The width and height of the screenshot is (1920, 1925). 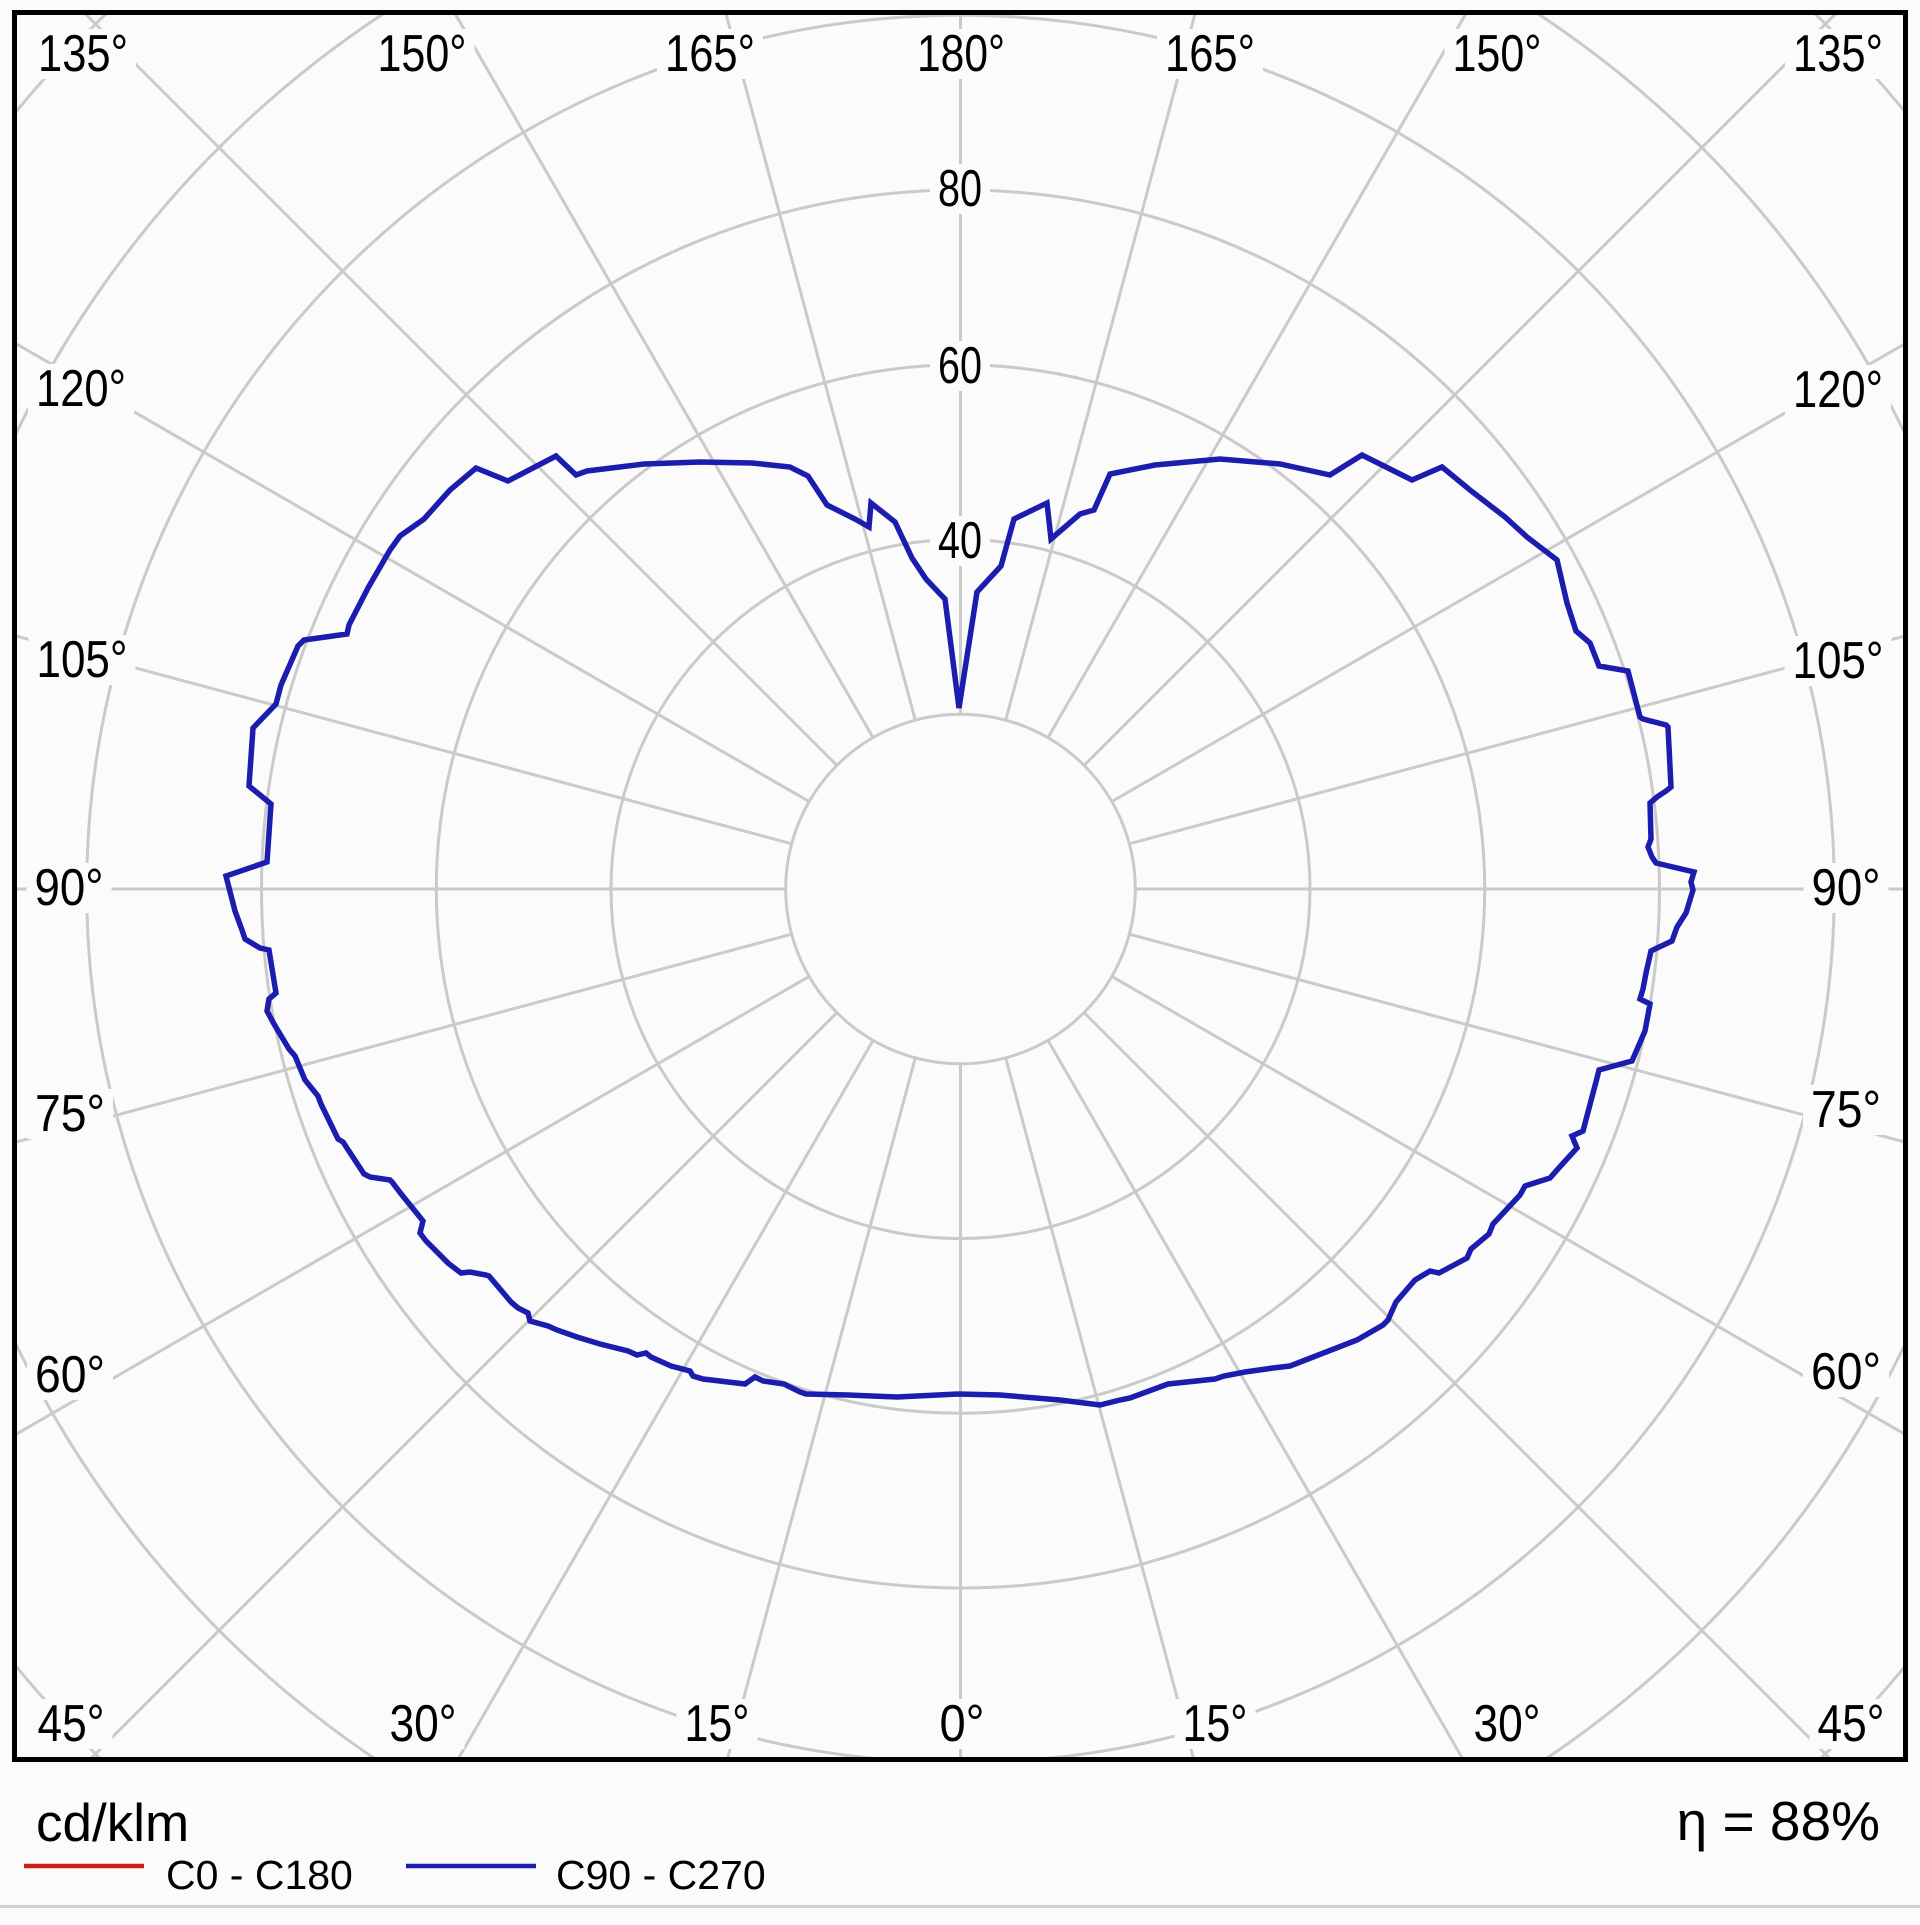 I want to click on svg-text: 180°, so click(x=961, y=54).